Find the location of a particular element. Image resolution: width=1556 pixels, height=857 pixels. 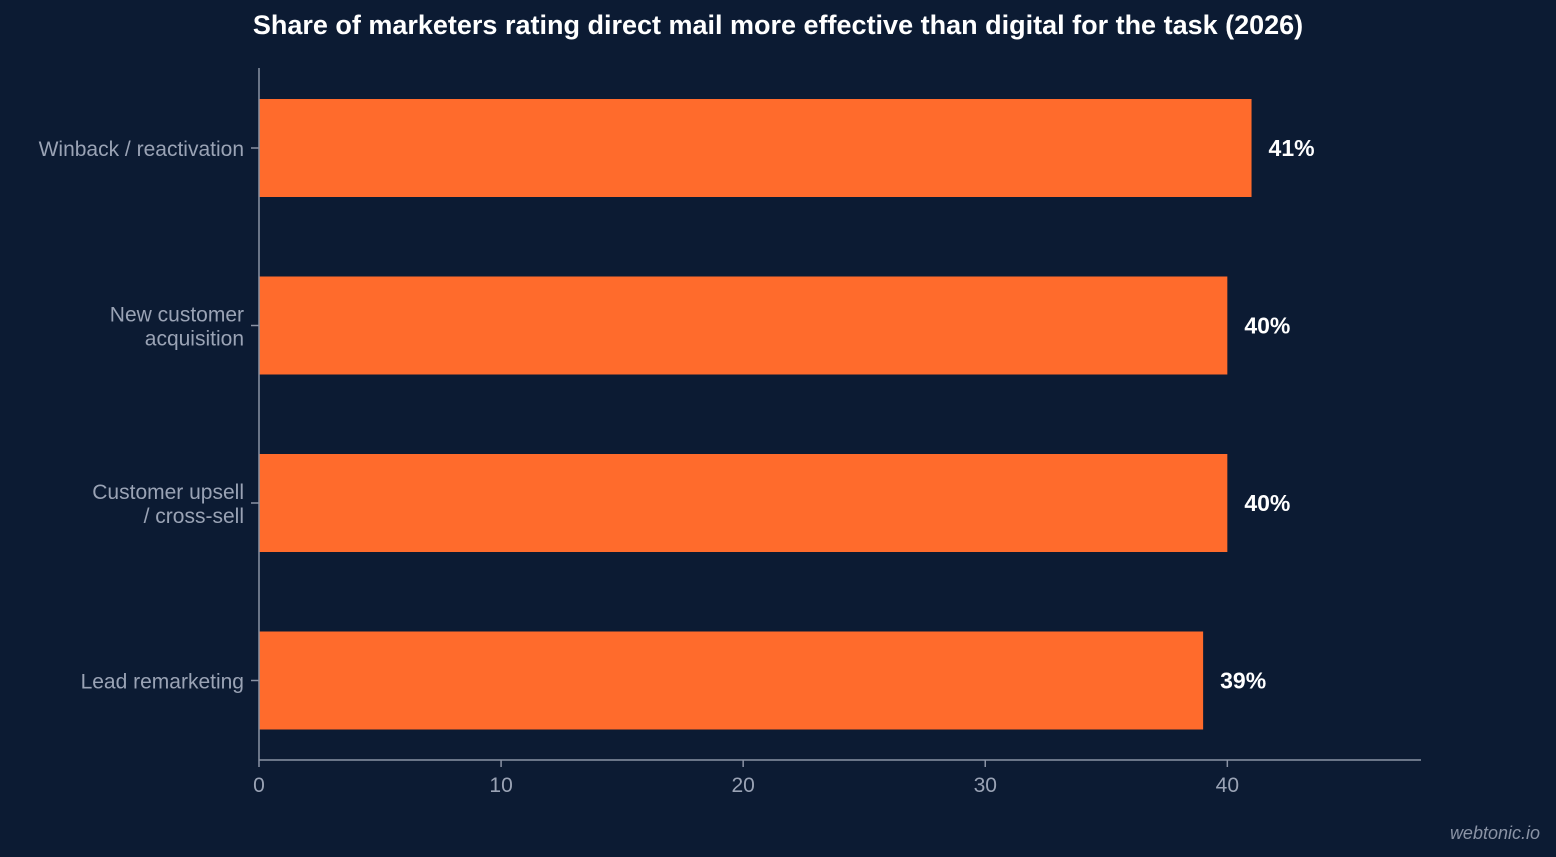

category-label-3: Customer upsell / cross-sell is located at coordinates (168, 504).